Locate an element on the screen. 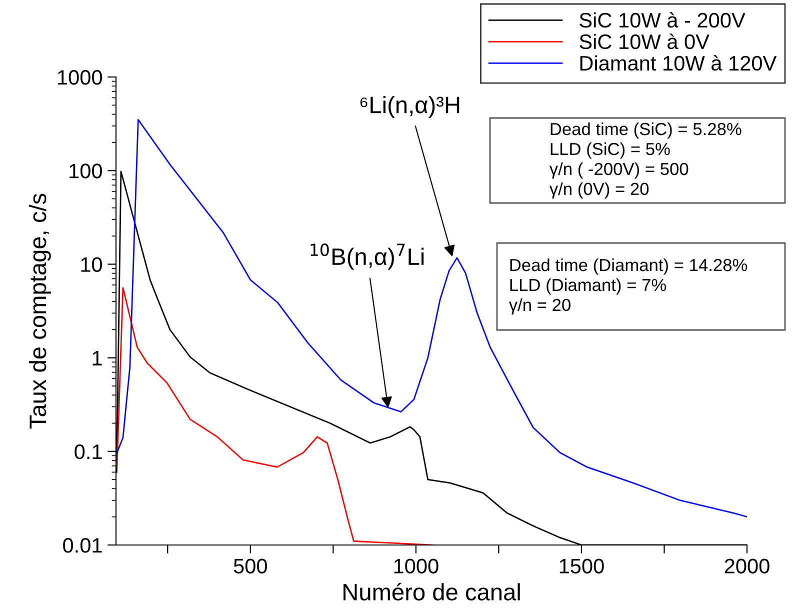  annotation: Dead time (SiC) = 5.28% LLD (SiC) = 5% γ/n ( -200V) = 500 γ/n (0V) = 20 is located at coordinates (645, 160).